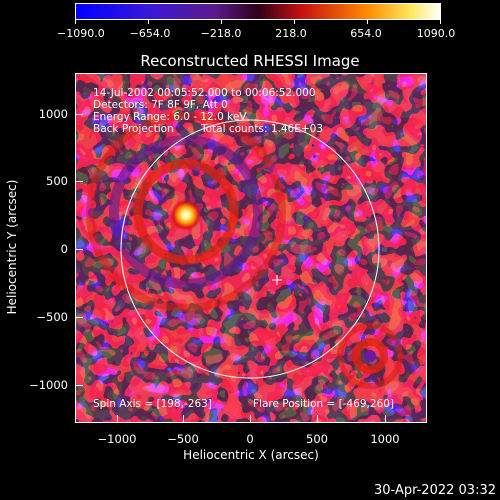 Image resolution: width=500 pixels, height=500 pixels. Describe the element at coordinates (52, 317) in the screenshot. I see `y-tick-label: −500` at that location.